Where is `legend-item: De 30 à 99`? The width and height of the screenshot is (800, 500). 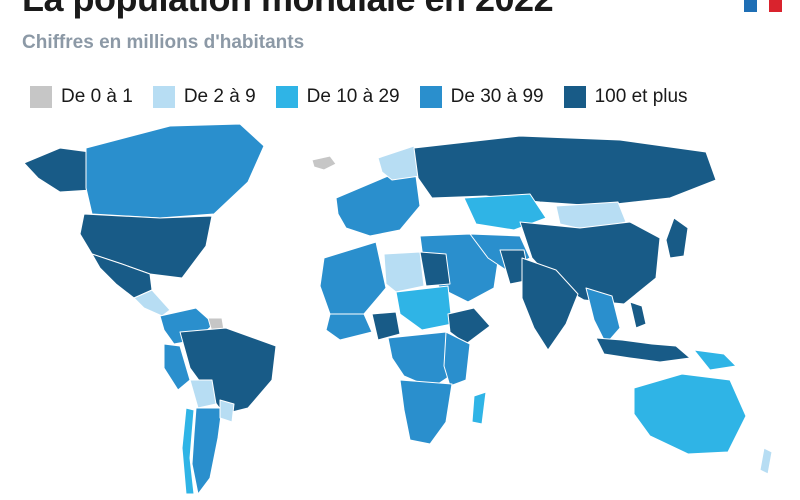
legend-item: De 30 à 99 is located at coordinates (481, 97).